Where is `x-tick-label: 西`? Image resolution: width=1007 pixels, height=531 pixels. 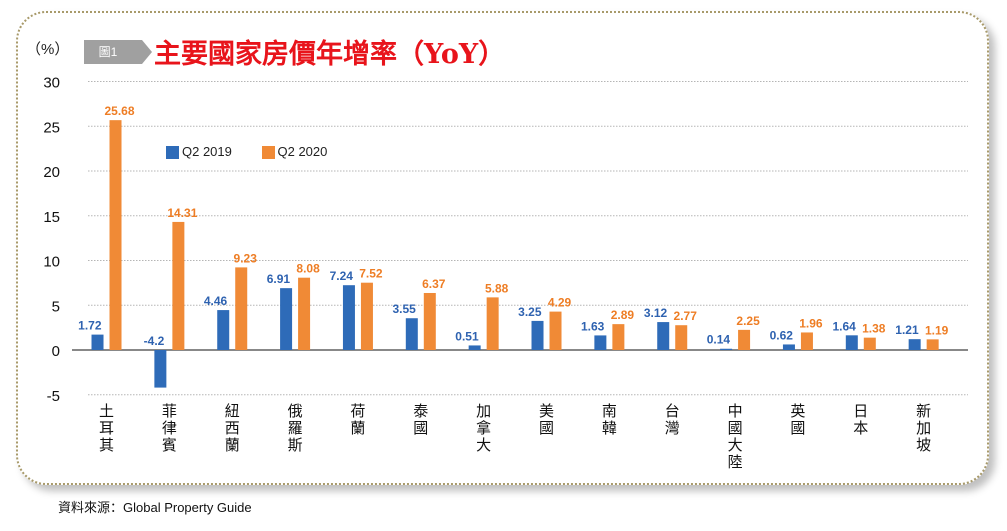
x-tick-label: 西 is located at coordinates (232, 428).